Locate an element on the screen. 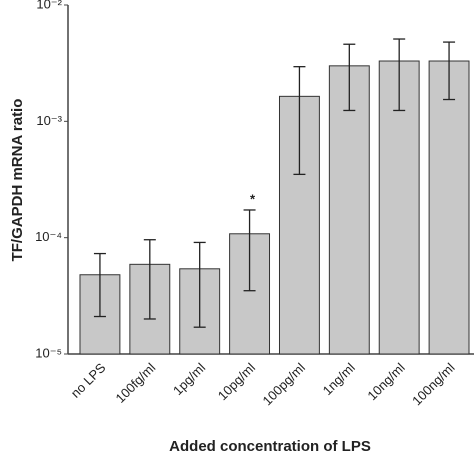 The height and width of the screenshot is (459, 474). y-tick-label: 10⁻² is located at coordinates (49, 5).